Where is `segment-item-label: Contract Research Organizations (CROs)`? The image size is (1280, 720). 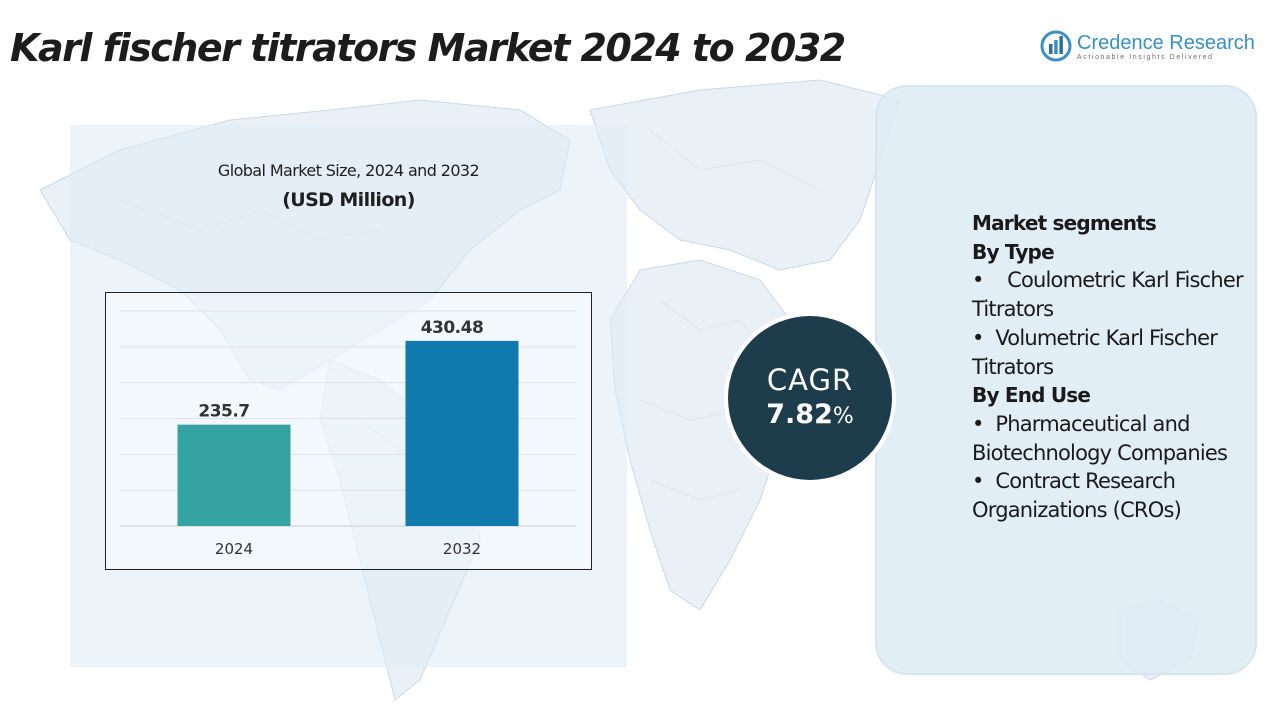 segment-item-label: Contract Research Organizations (CROs) is located at coordinates (1077, 496).